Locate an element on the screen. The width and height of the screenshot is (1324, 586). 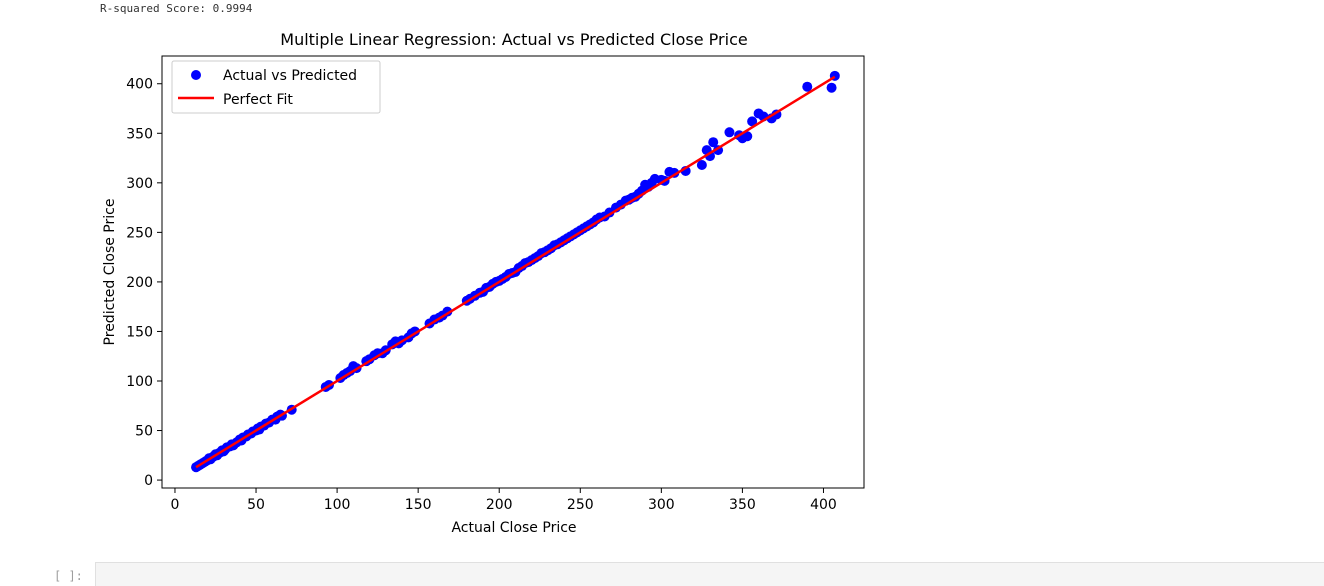
x-tick-label: 100 is located at coordinates (337, 505).